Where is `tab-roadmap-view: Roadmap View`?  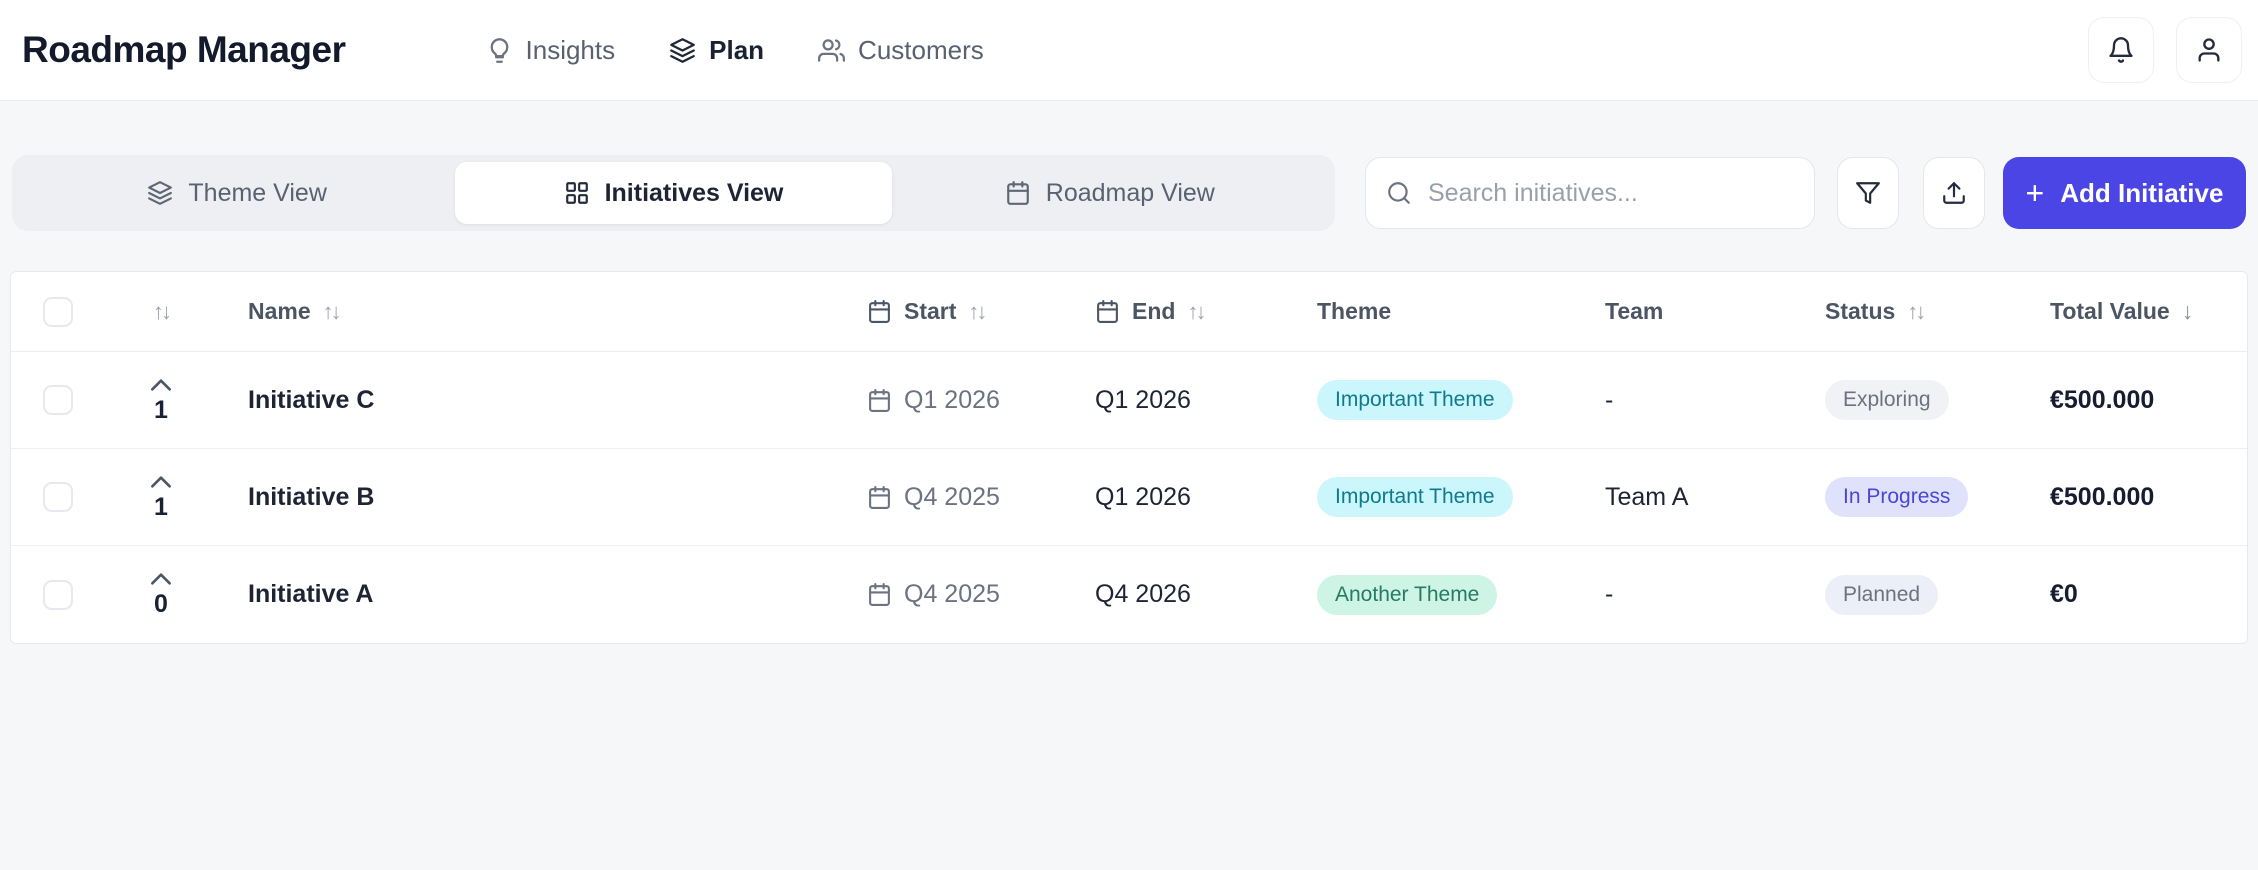 tab-roadmap-view: Roadmap View is located at coordinates (1110, 193).